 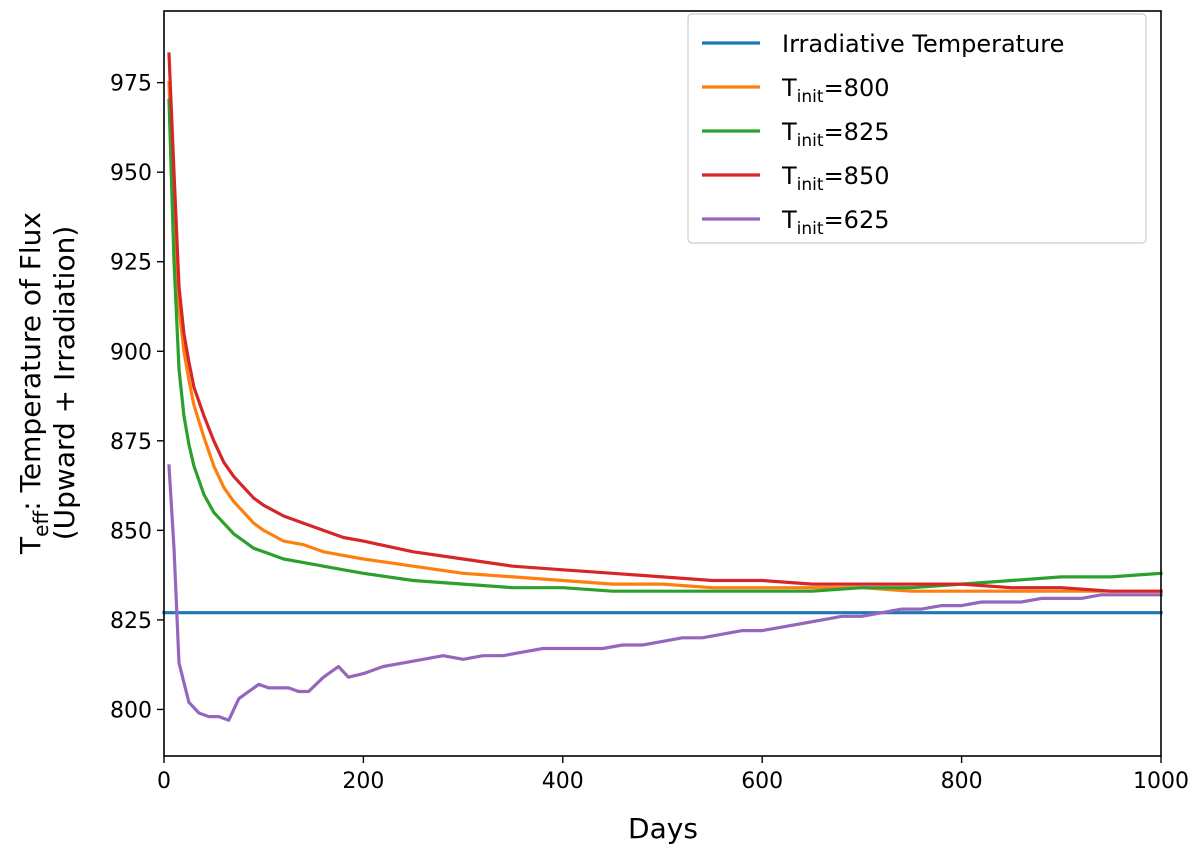 What do you see at coordinates (131, 531) in the screenshot?
I see `y-tick-label-2: 850` at bounding box center [131, 531].